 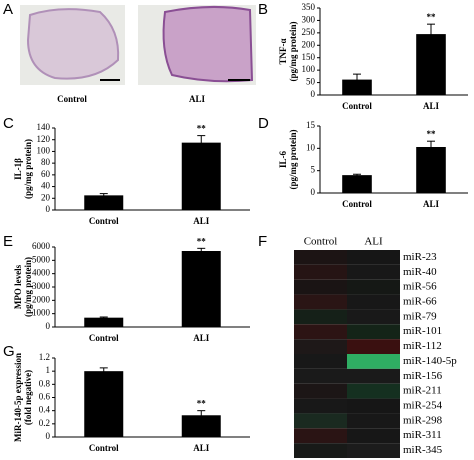 I want to click on y-tick-label: 250, so click(x=309, y=32).